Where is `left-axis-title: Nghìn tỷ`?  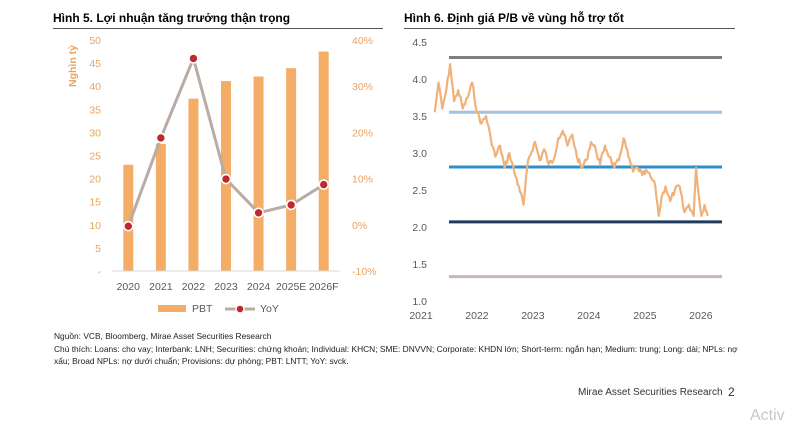
left-axis-title: Nghìn tỷ is located at coordinates (73, 66).